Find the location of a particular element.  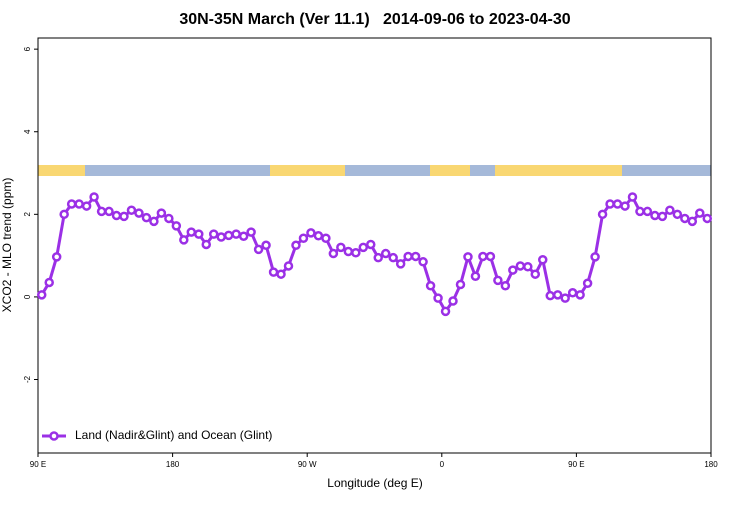

y-tick-label: 6 is located at coordinates (27, 48).